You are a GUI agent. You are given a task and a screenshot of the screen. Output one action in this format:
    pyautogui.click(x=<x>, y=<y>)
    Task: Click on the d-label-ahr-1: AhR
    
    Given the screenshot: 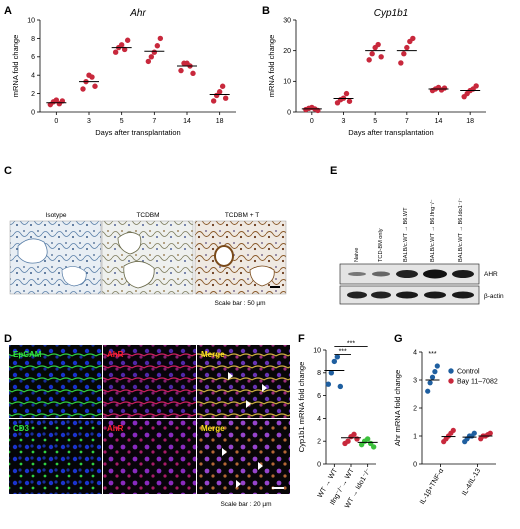 What is the action you would take?
    pyautogui.click(x=115, y=354)
    